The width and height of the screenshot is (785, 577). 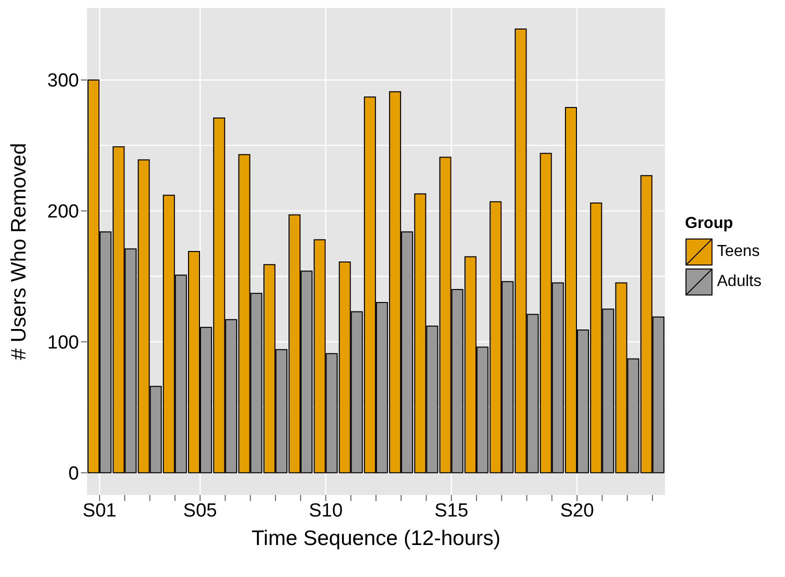 What do you see at coordinates (739, 282) in the screenshot?
I see `legend-label: Adults` at bounding box center [739, 282].